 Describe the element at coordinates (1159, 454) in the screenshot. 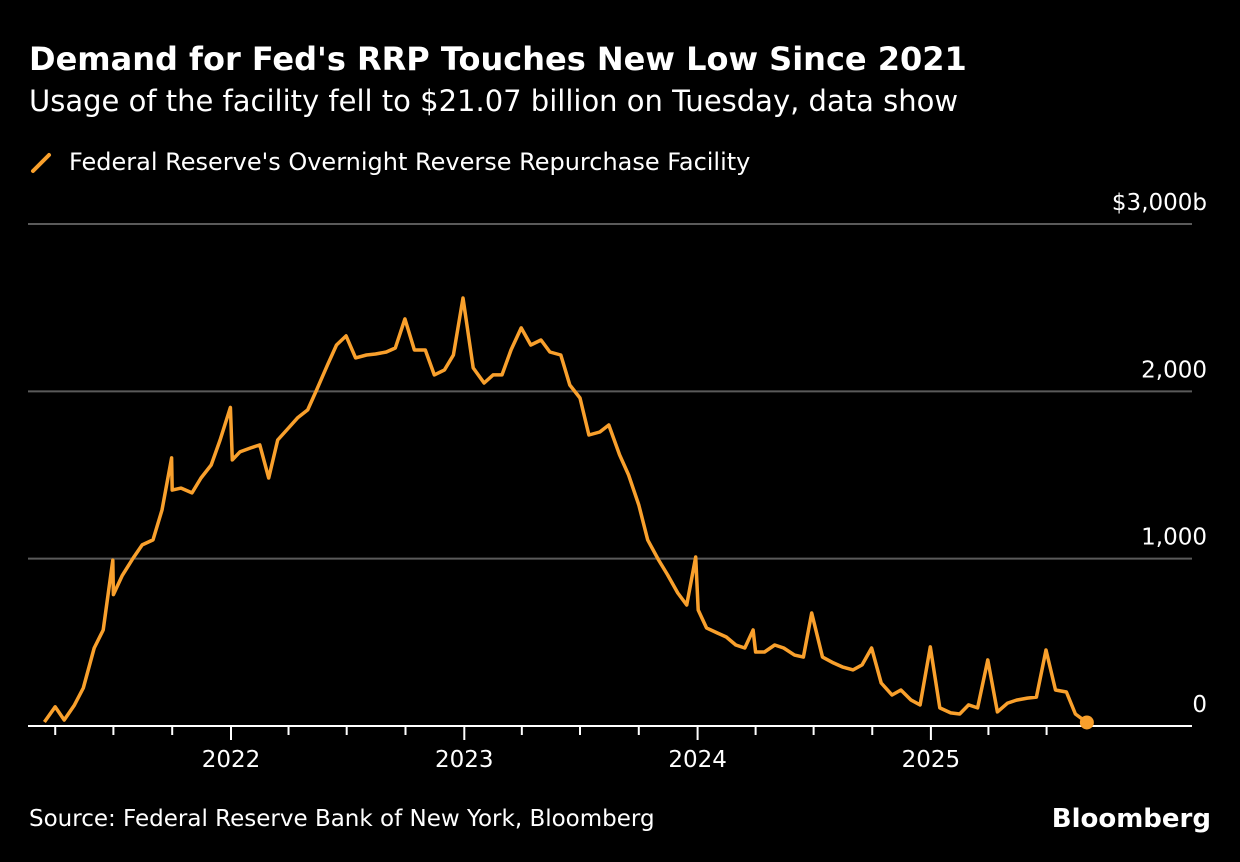

I see `y-axis-labels: 0 1,000 2,000 $3,000b` at that location.